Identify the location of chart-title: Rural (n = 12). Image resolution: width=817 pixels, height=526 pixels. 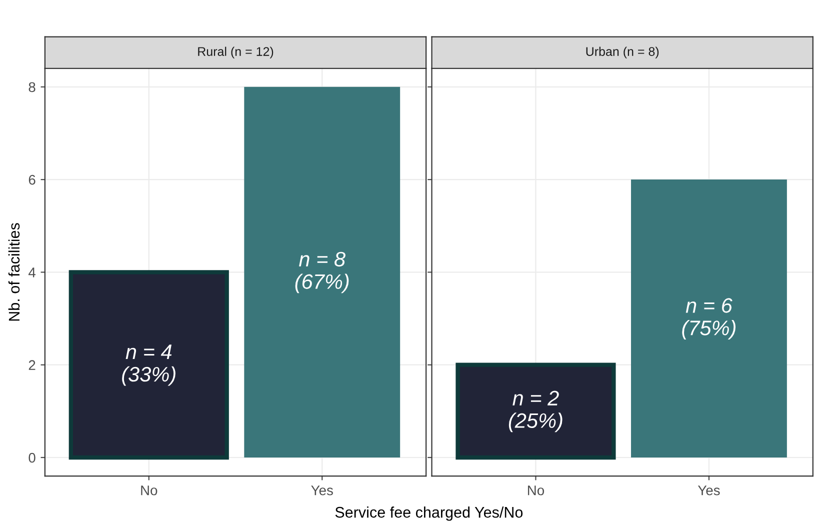
(236, 52).